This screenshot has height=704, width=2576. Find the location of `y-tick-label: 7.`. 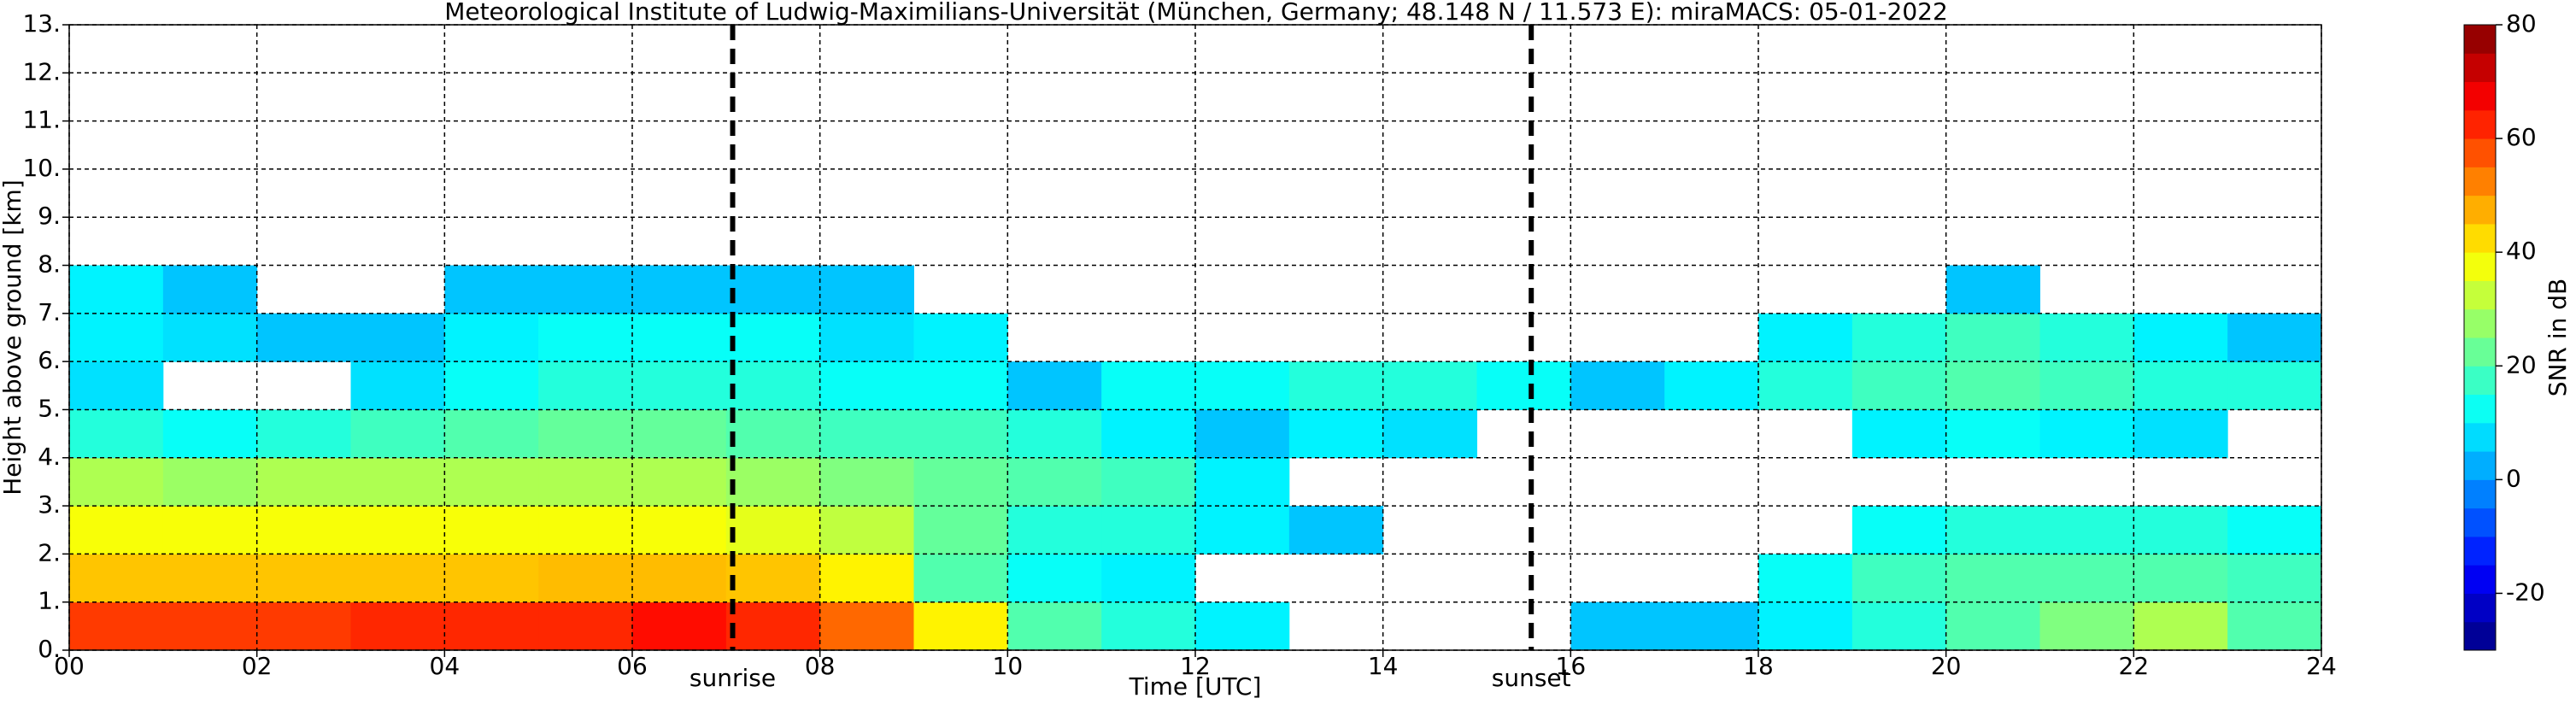

y-tick-label: 7. is located at coordinates (49, 312).